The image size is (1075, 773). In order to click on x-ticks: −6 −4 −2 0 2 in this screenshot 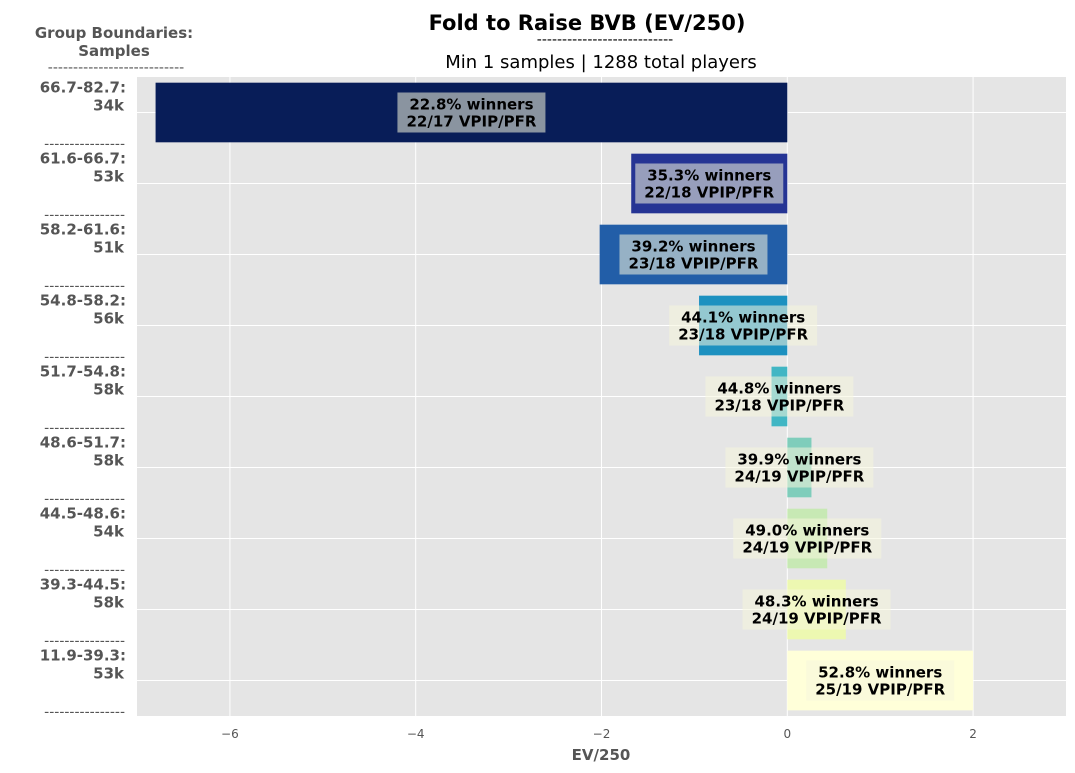, I will do `click(599, 734)`.